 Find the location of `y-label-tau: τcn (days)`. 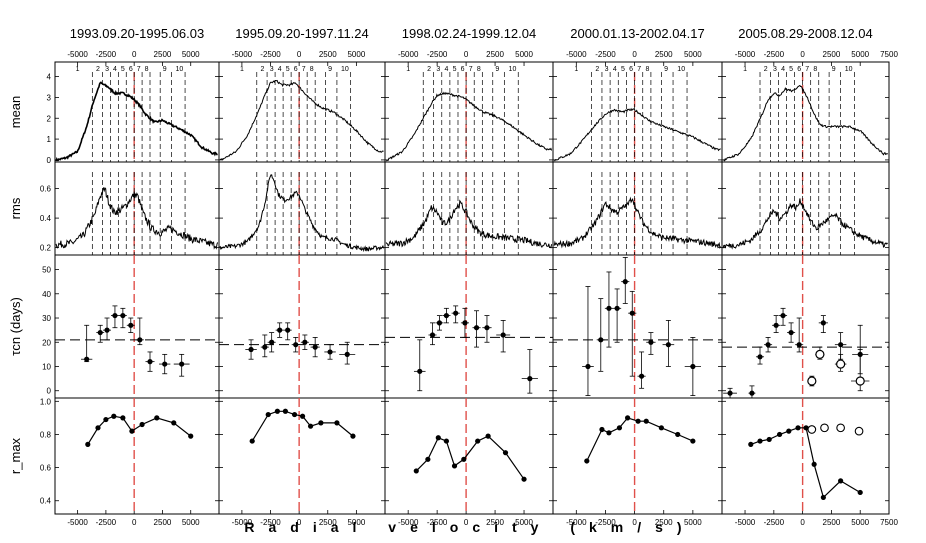

y-label-tau: τcn (days) is located at coordinates (15, 326).